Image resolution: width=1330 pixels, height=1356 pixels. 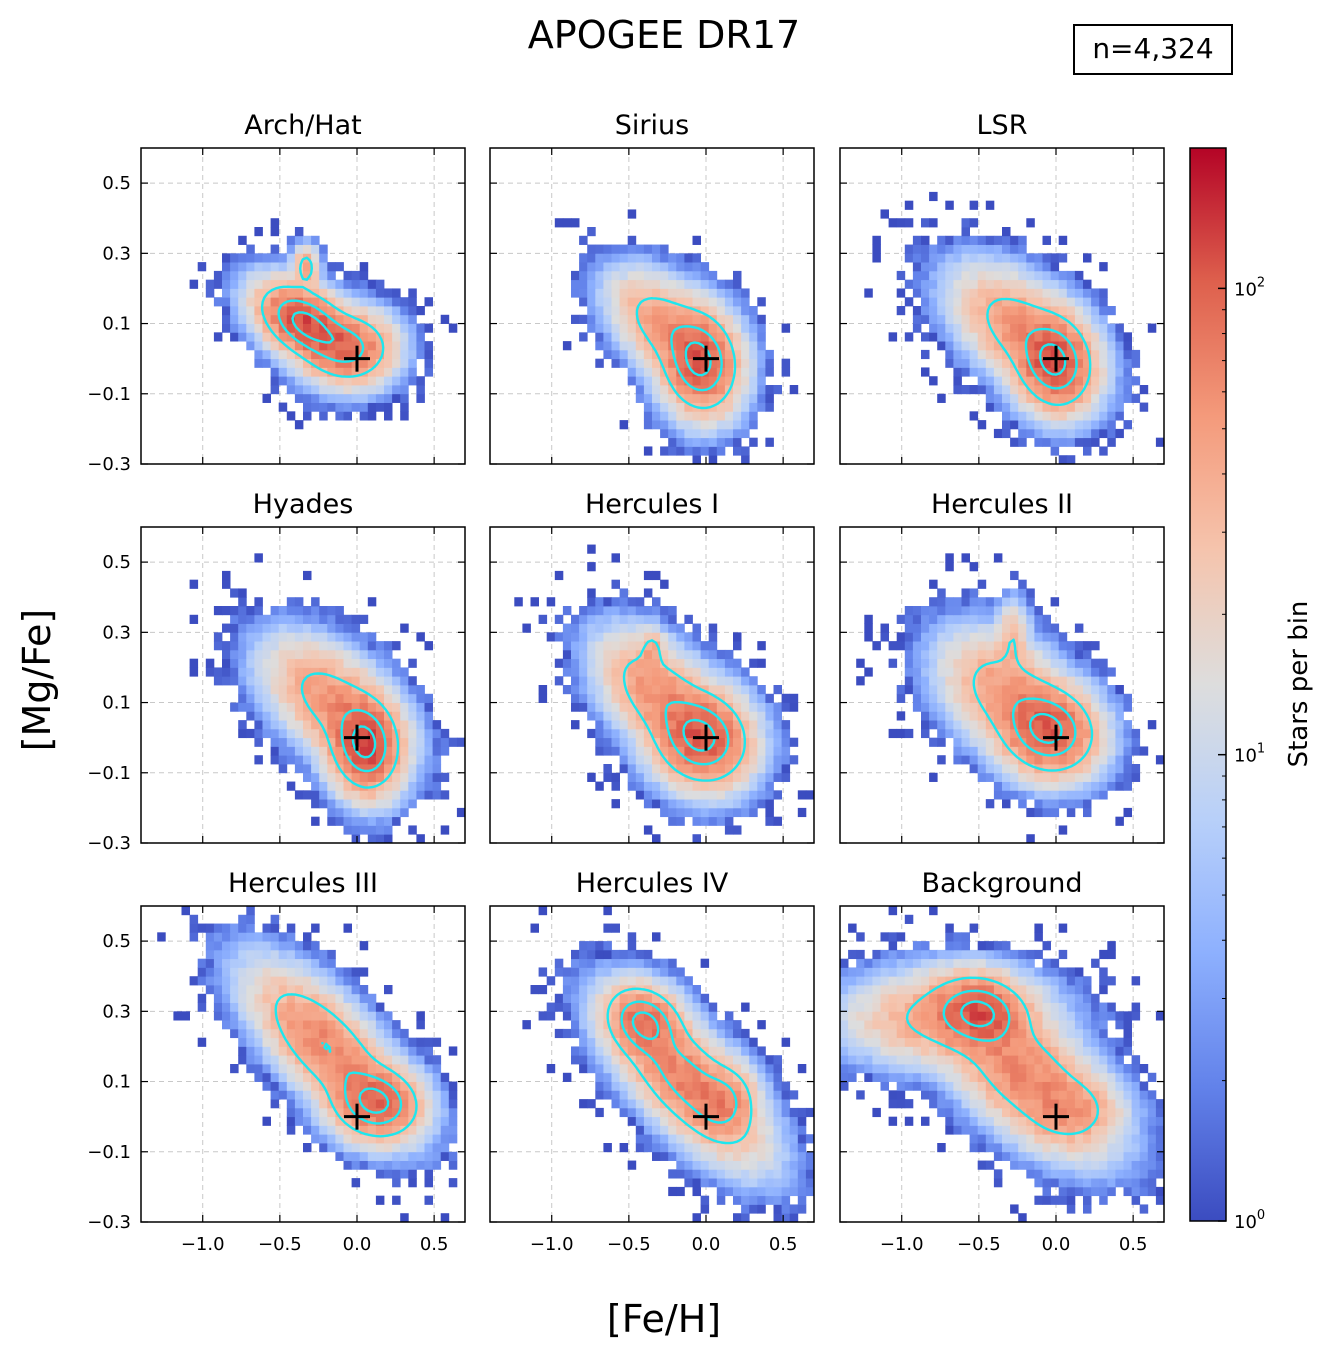 I want to click on y-tick-label: −0.1, so click(x=109, y=773).